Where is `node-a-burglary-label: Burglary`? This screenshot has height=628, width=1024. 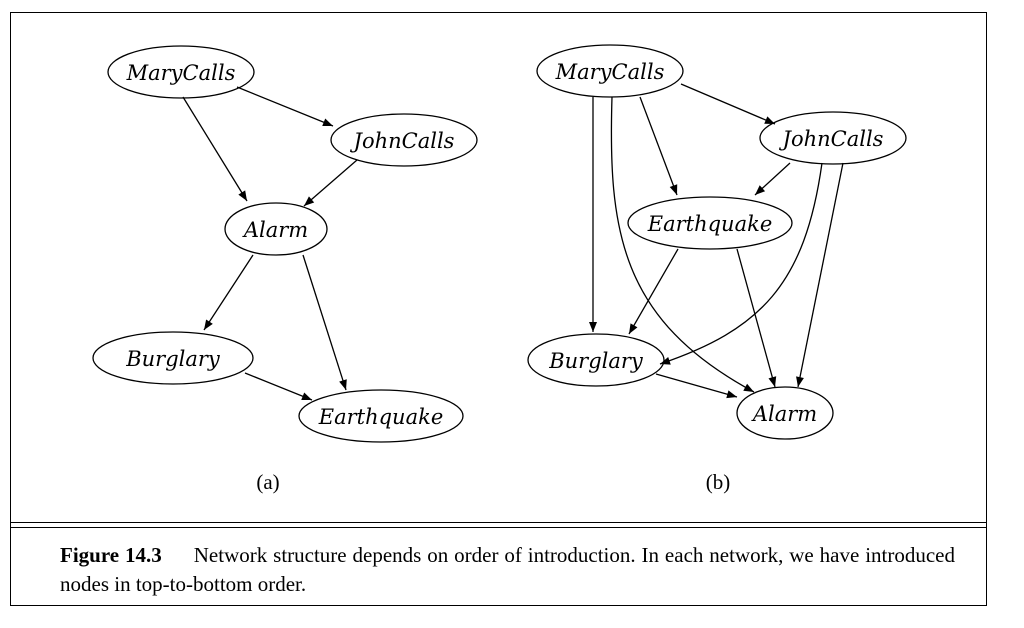
node-a-burglary-label: Burglary is located at coordinates (173, 359).